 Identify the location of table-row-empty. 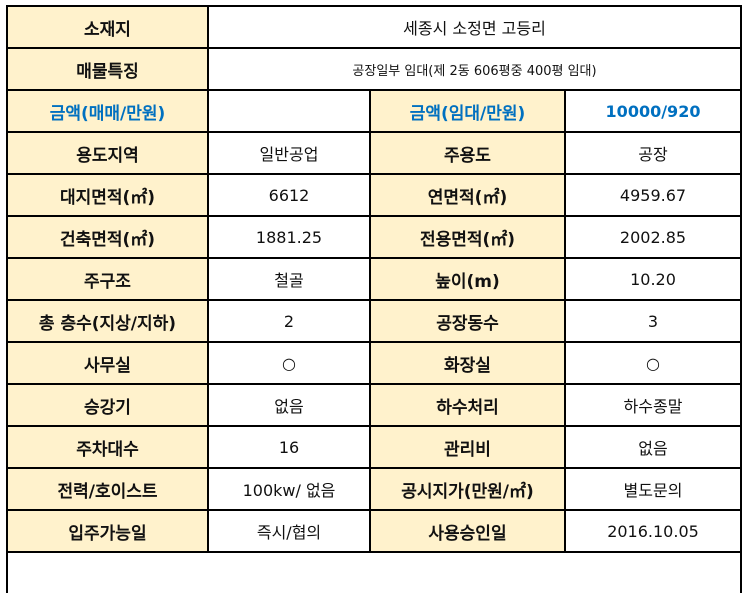
(374, 572).